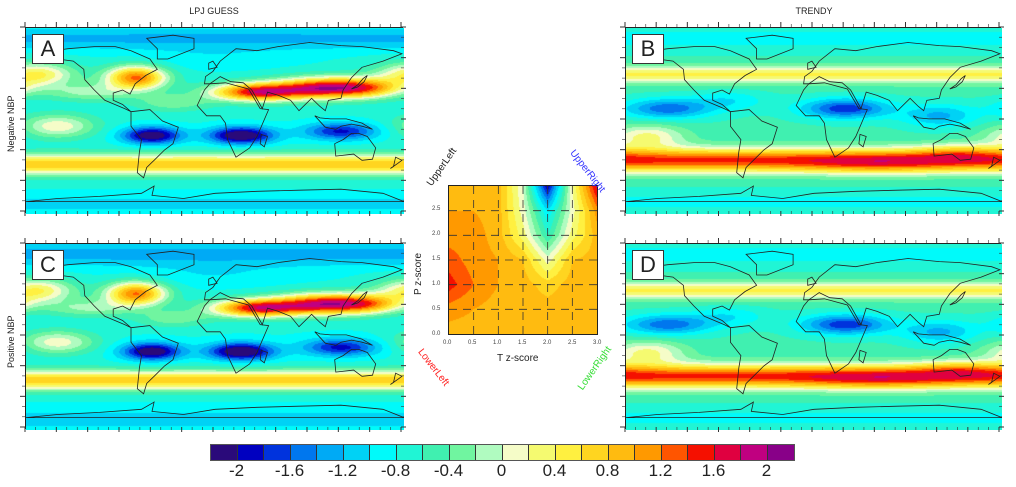 The height and width of the screenshot is (487, 1016). What do you see at coordinates (766, 470) in the screenshot?
I see `colorbar-label: 2` at bounding box center [766, 470].